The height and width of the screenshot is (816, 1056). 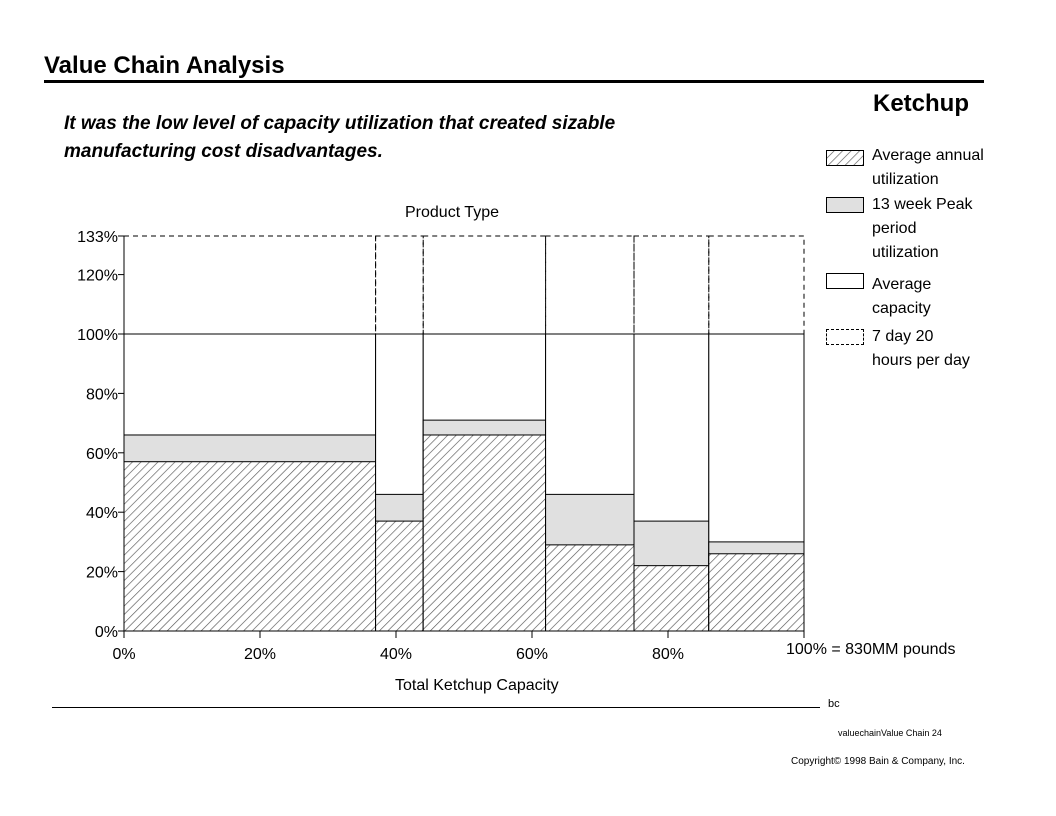 What do you see at coordinates (845, 337) in the screenshot?
I see `legend-swatch-max` at bounding box center [845, 337].